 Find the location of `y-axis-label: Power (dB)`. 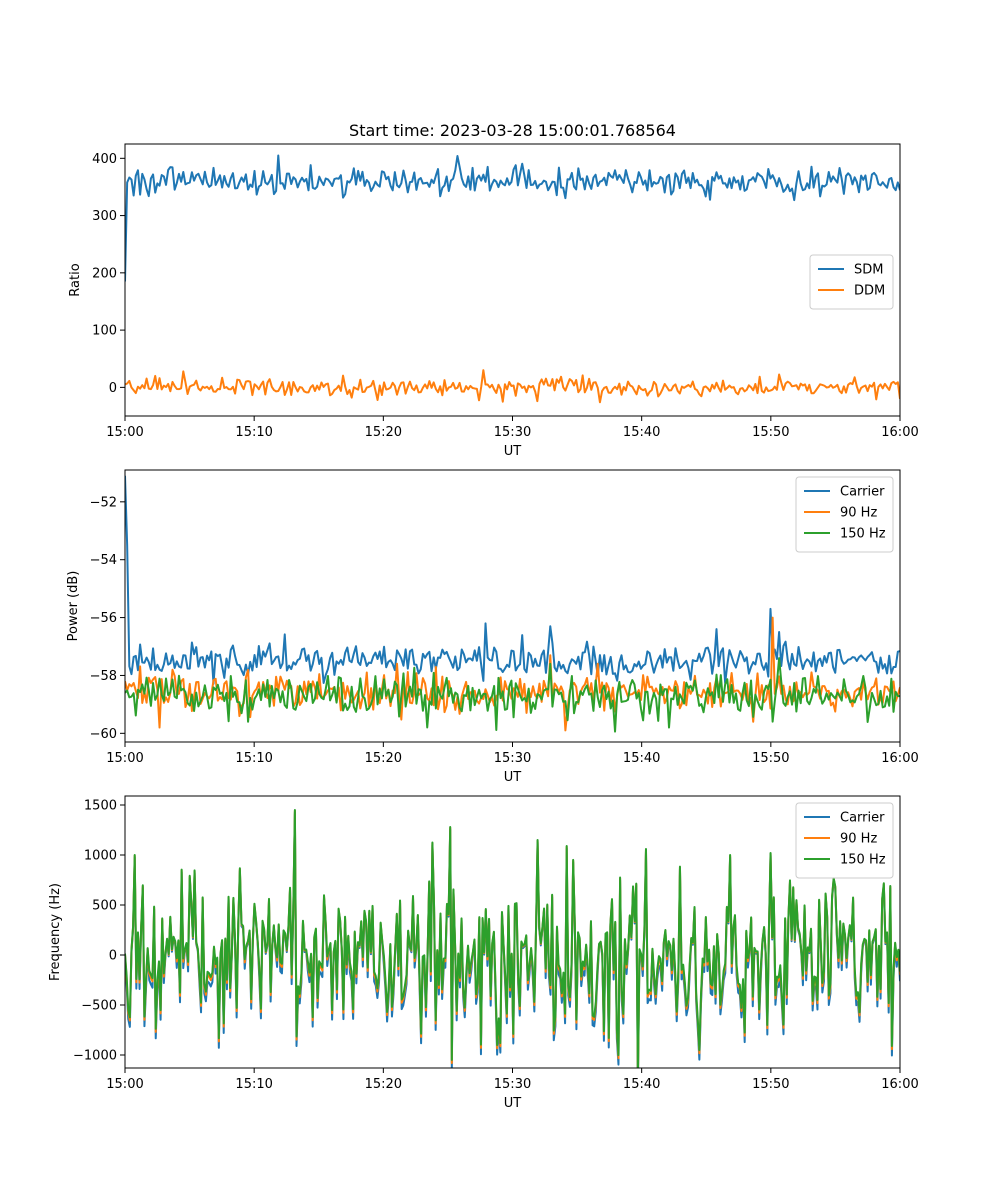

y-axis-label: Power (dB) is located at coordinates (73, 606).